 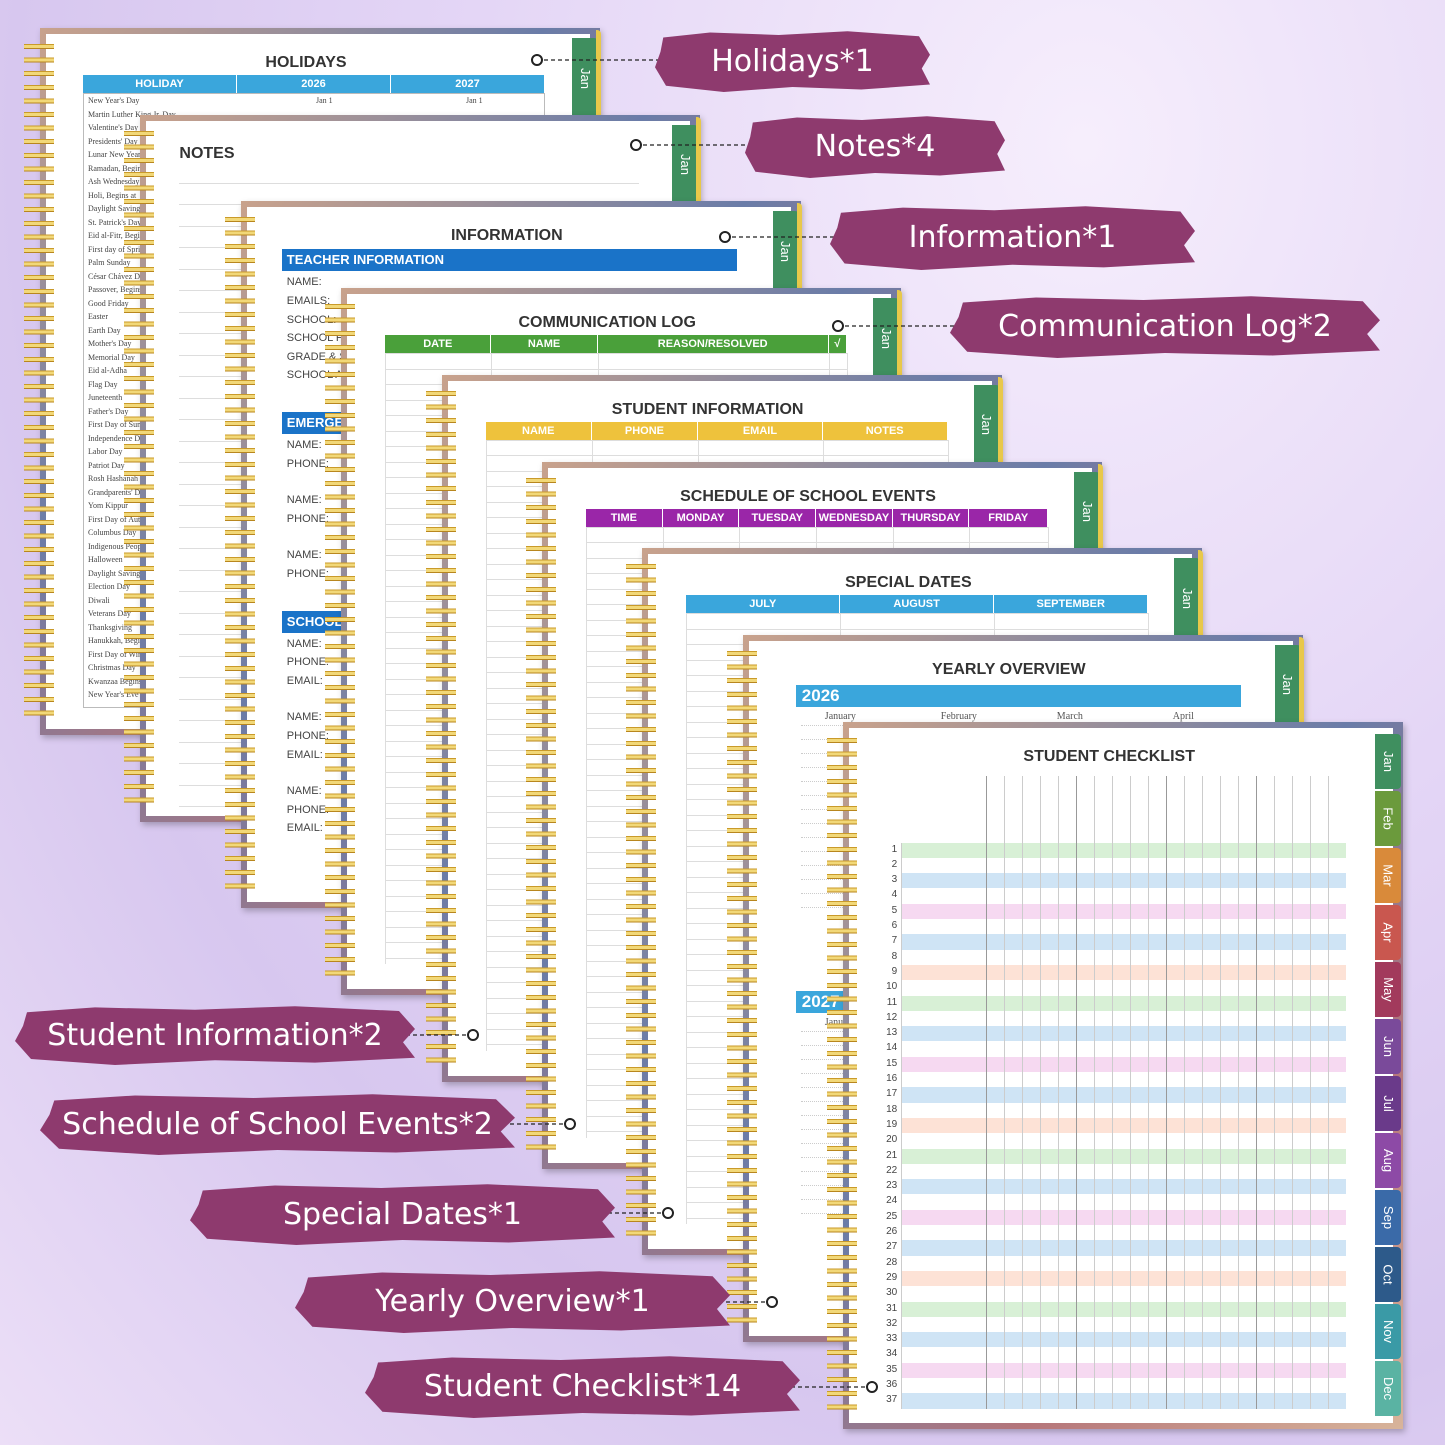 What do you see at coordinates (894, 971) in the screenshot?
I see `row-number: 9` at bounding box center [894, 971].